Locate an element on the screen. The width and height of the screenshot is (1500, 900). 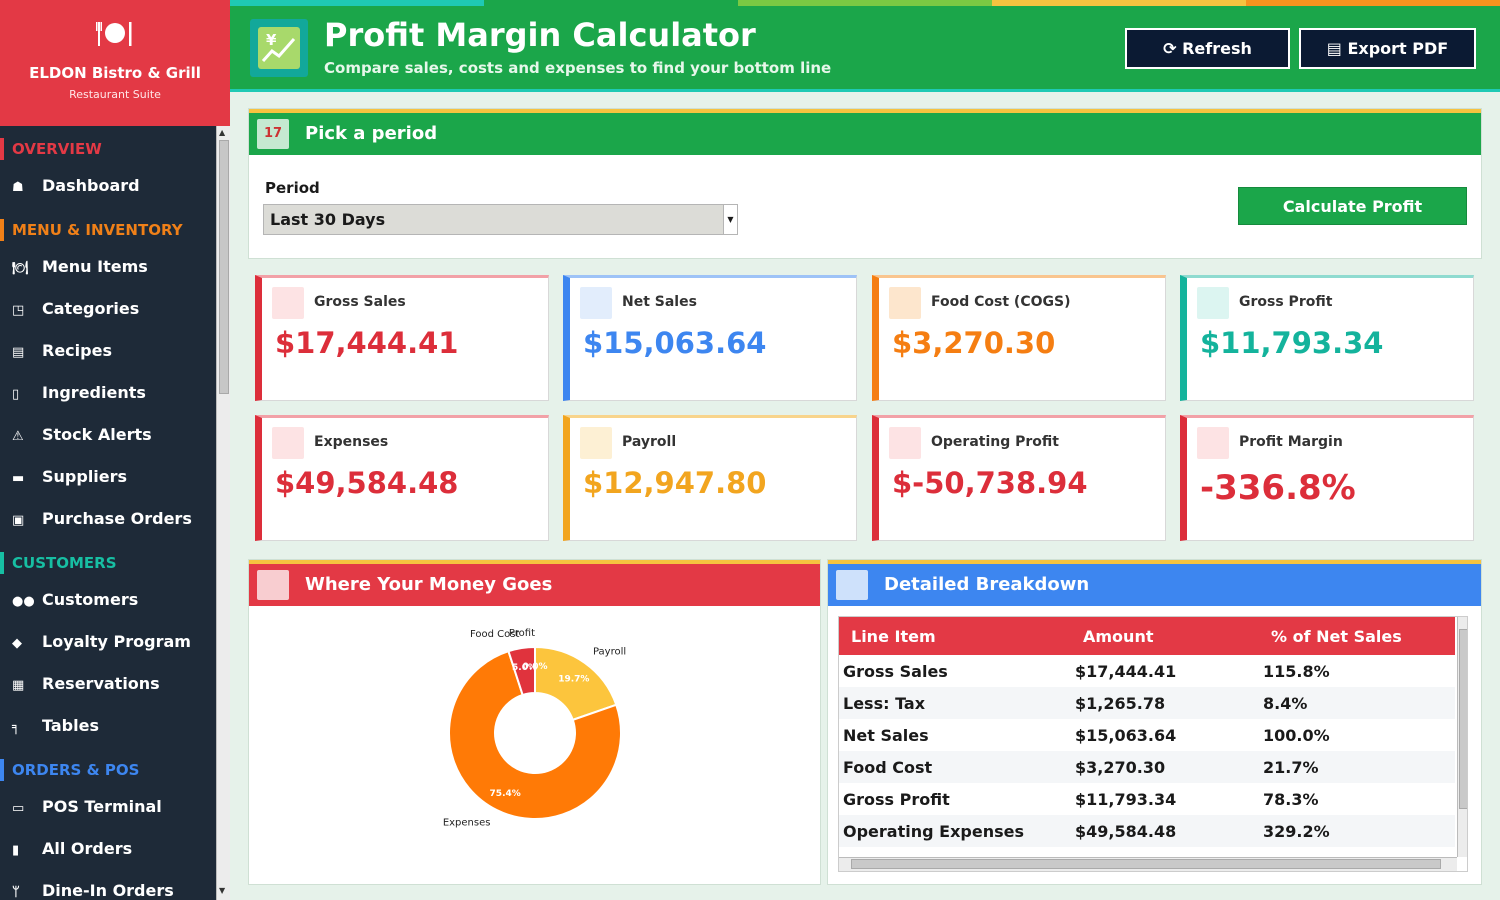
gift-icon: ▣ is located at coordinates (18, 520).